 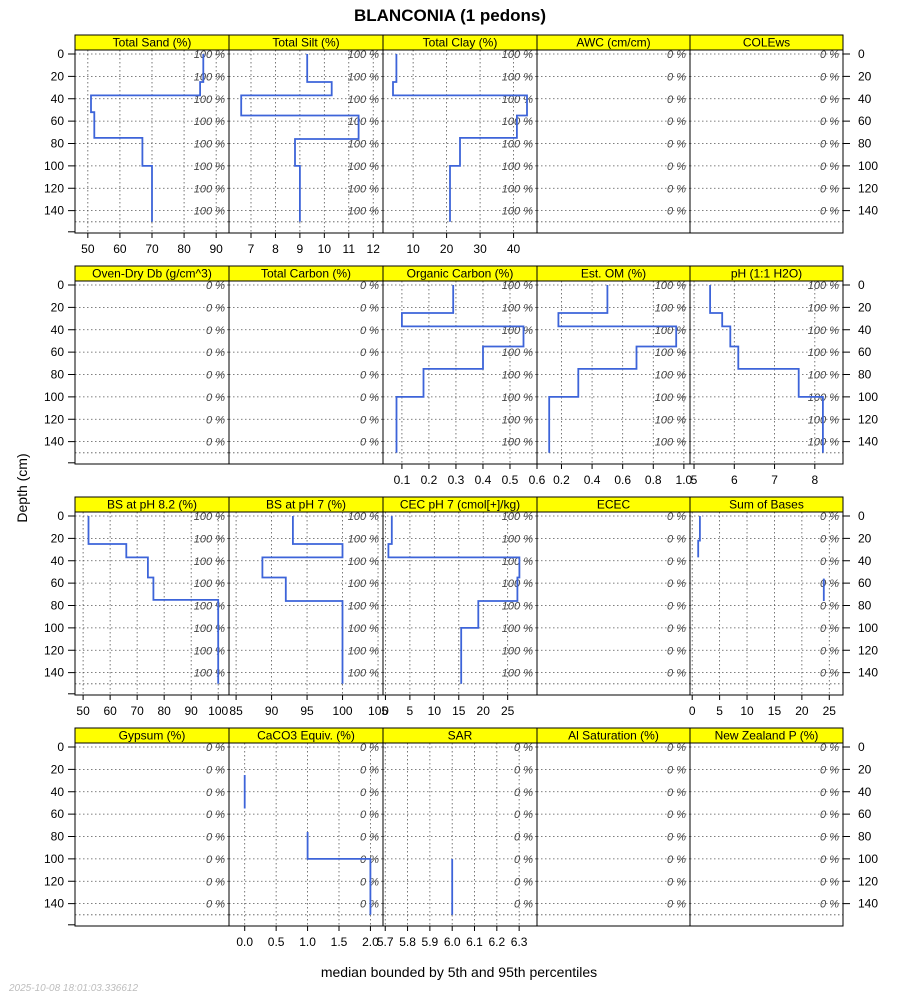 What do you see at coordinates (766, 372) in the screenshot?
I see `panel-frame` at bounding box center [766, 372].